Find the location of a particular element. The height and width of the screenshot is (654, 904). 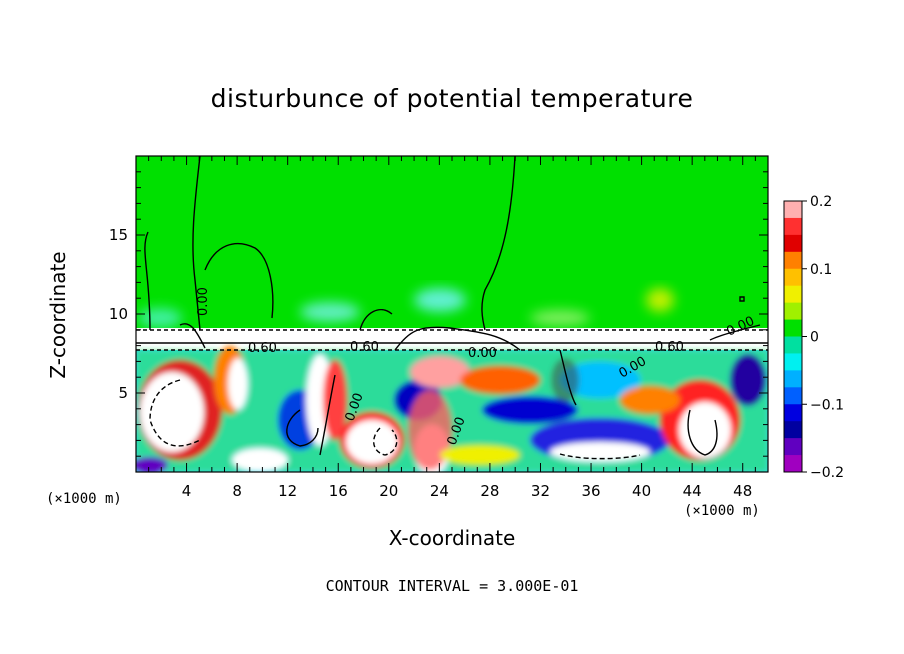

x-tick-label: 32 is located at coordinates (540, 491).